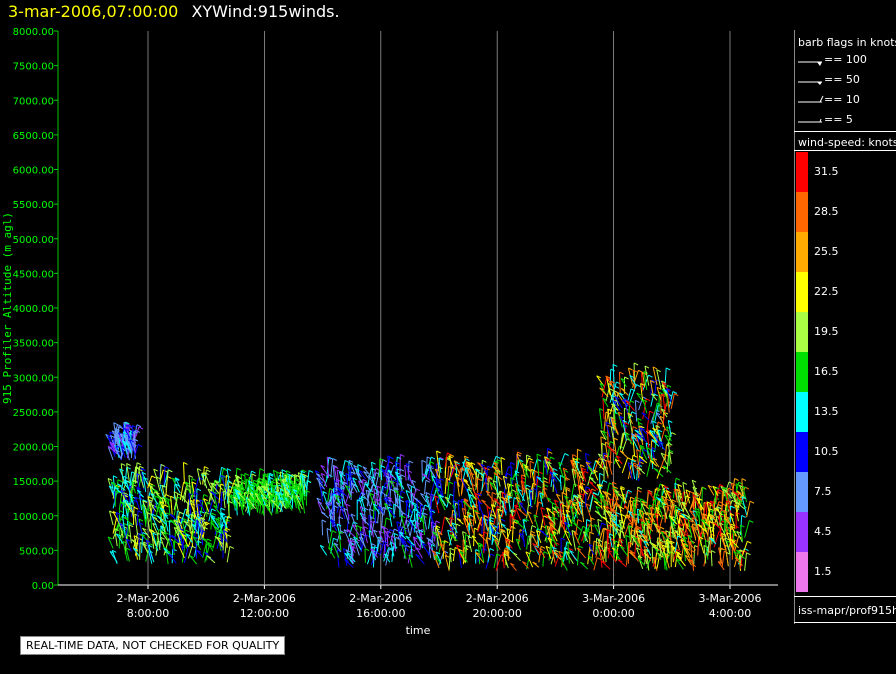 Image resolution: width=896 pixels, height=674 pixels. What do you see at coordinates (826, 331) in the screenshot?
I see `color-swatch-label: 19.5` at bounding box center [826, 331].